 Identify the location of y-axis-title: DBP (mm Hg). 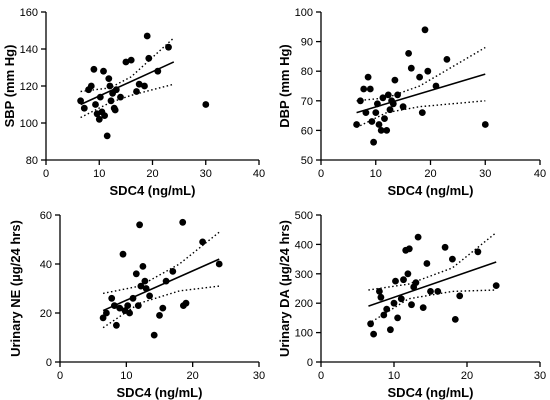
(284, 86).